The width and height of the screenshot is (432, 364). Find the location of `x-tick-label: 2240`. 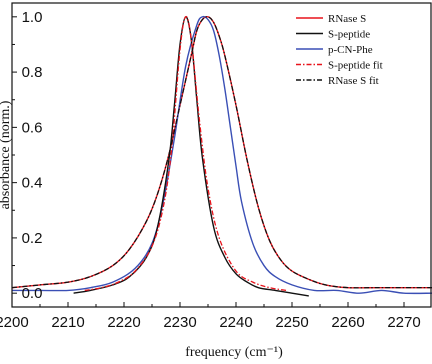

x-tick-label: 2240 is located at coordinates (235, 322).